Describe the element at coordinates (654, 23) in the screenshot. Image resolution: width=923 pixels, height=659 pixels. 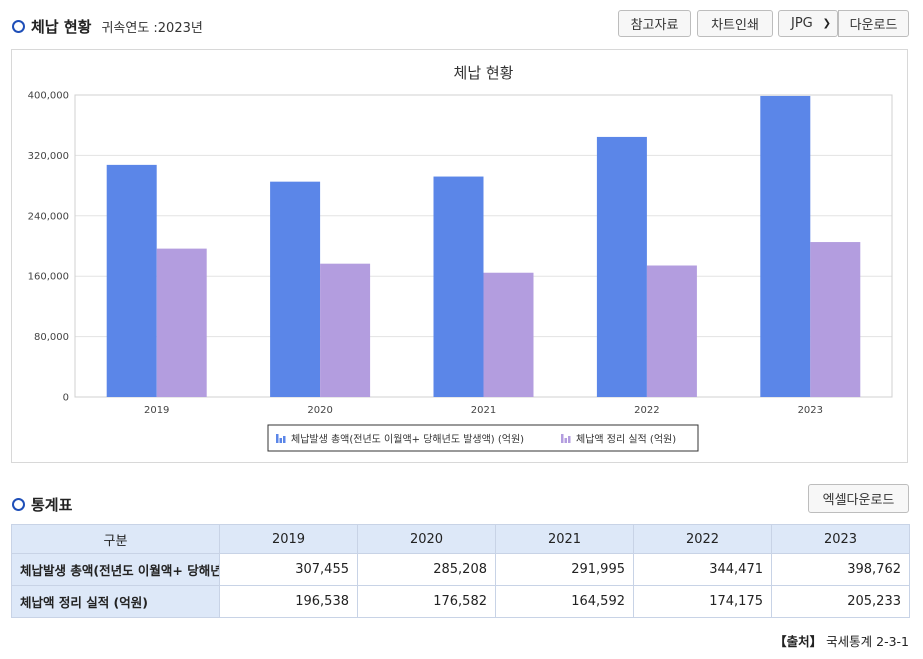
I see `reference-button: 참고자료` at that location.